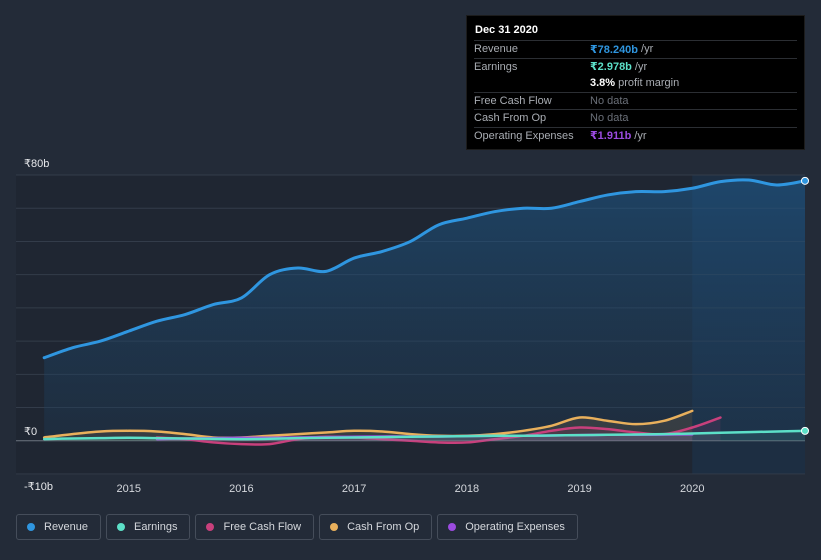 The height and width of the screenshot is (560, 821). I want to click on x-tick-label: 2017, so click(354, 489).